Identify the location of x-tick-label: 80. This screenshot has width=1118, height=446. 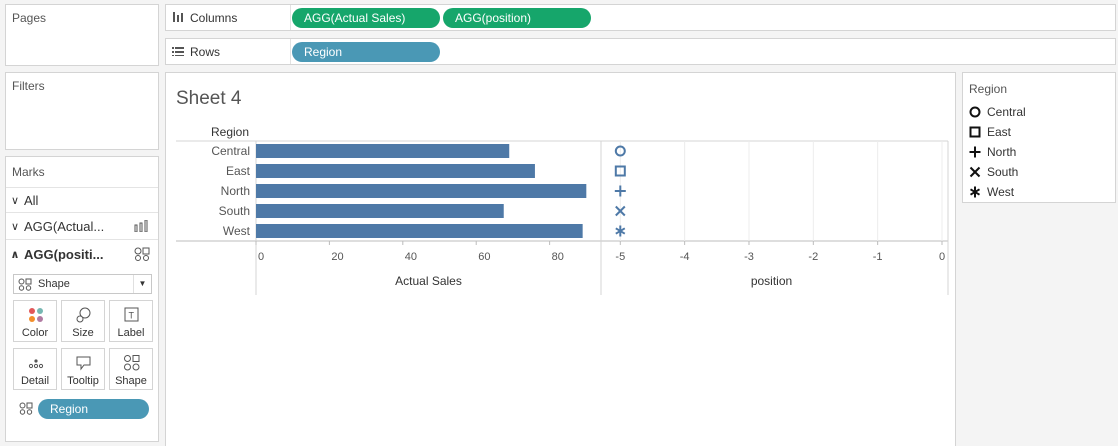
(558, 257).